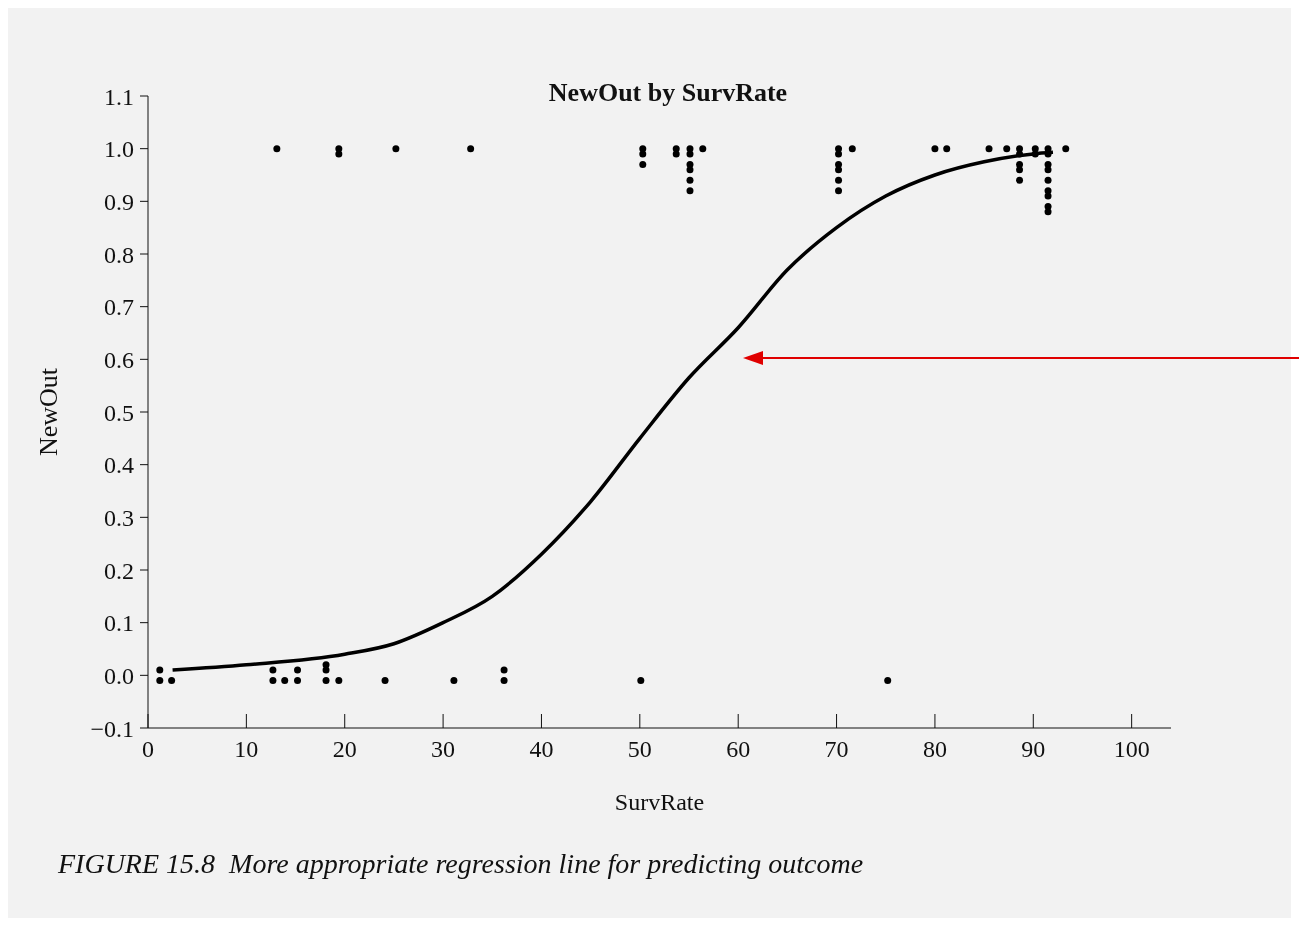 The width and height of the screenshot is (1299, 926). Describe the element at coordinates (119, 412) in the screenshot. I see `y-tick-label: 0.5` at that location.